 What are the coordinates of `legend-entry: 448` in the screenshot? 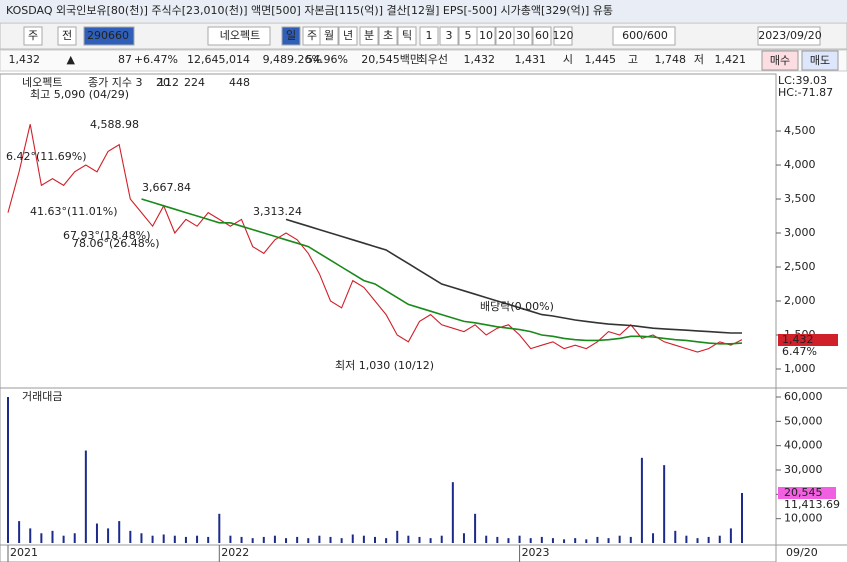 It's located at (239, 82).